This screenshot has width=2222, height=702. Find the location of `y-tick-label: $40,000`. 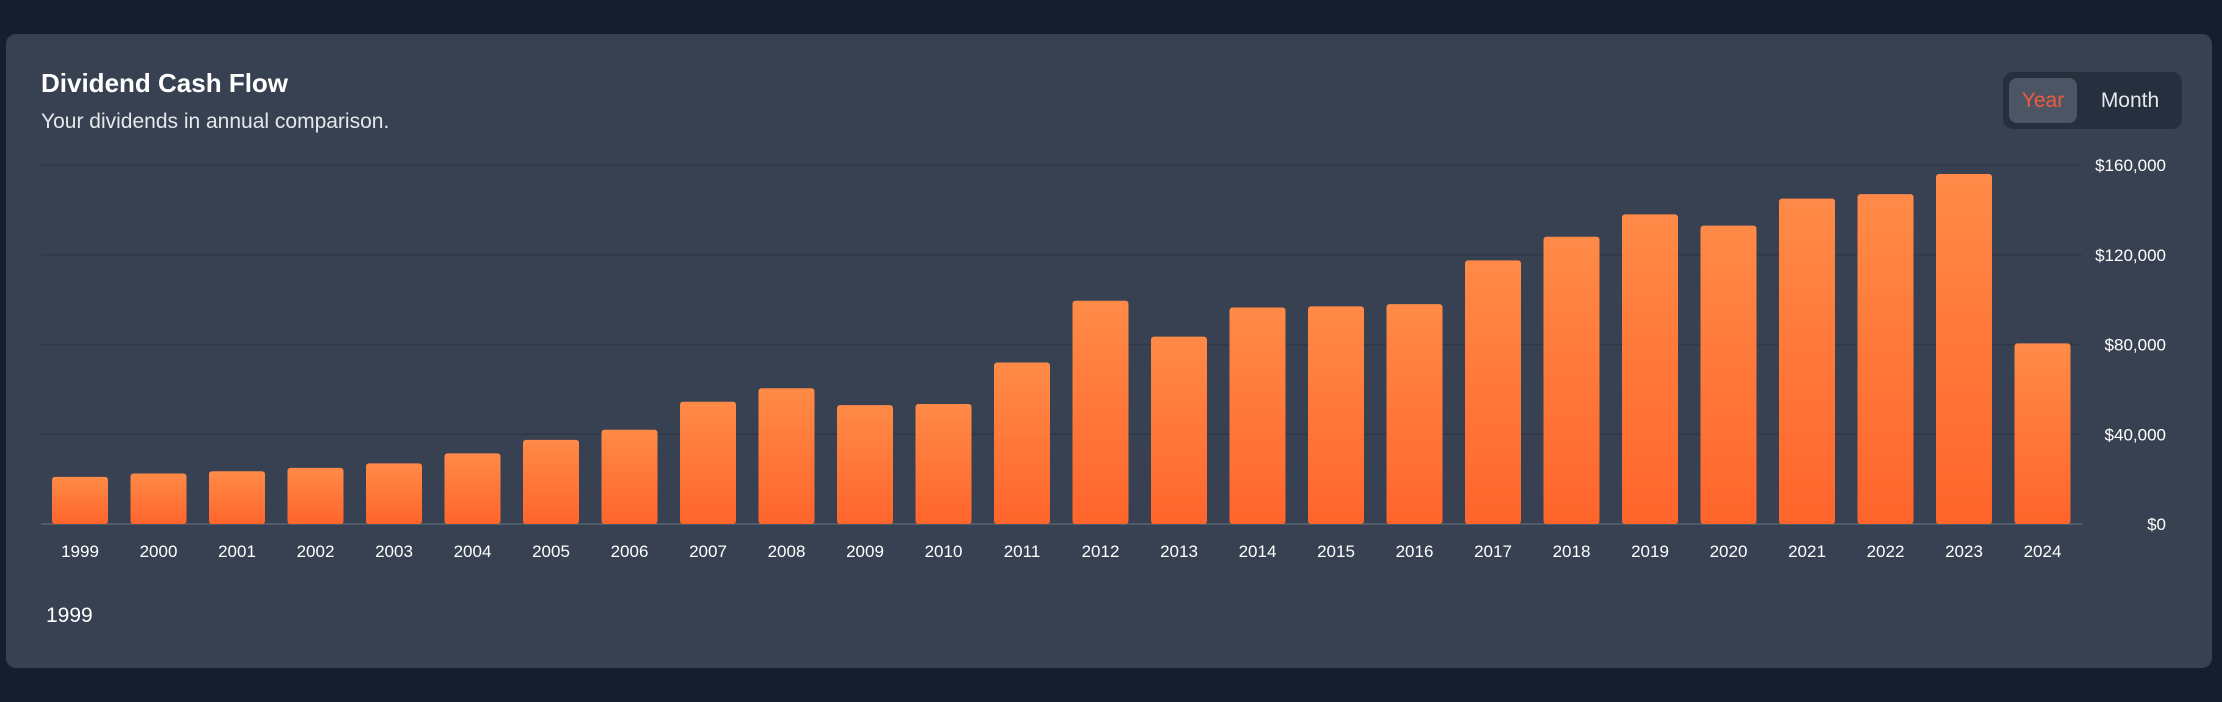

y-tick-label: $40,000 is located at coordinates (2135, 434).